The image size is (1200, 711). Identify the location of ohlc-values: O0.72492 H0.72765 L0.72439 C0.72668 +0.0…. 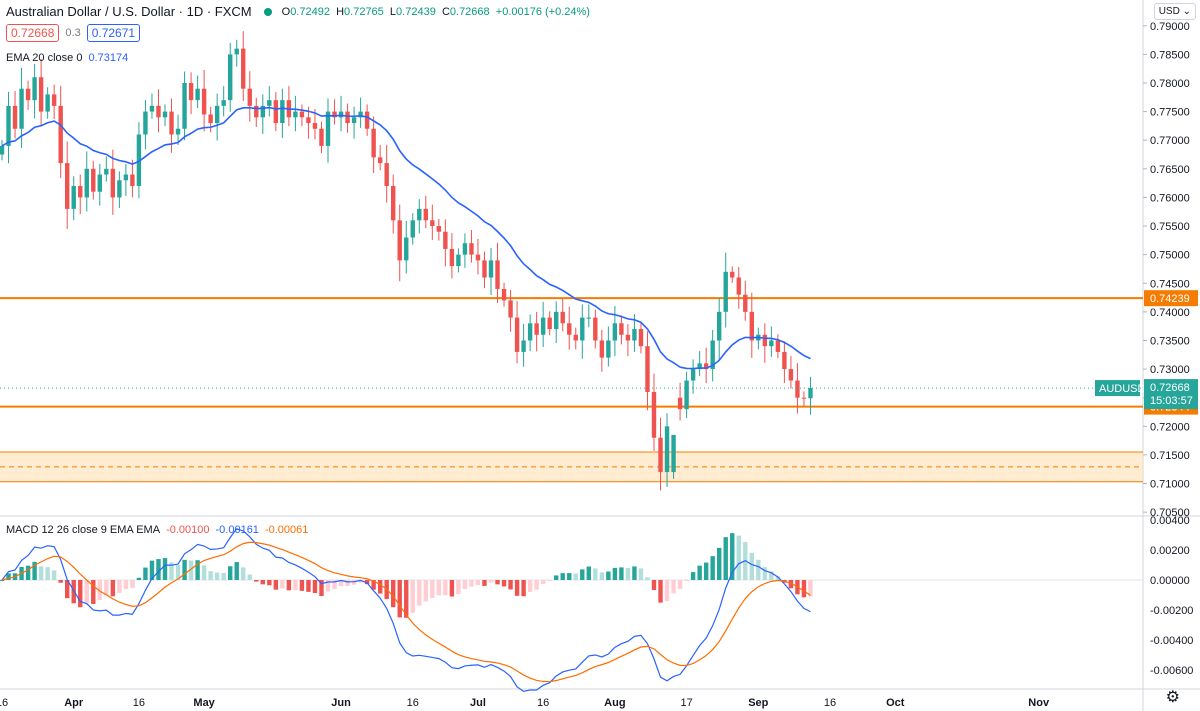
(435, 11).